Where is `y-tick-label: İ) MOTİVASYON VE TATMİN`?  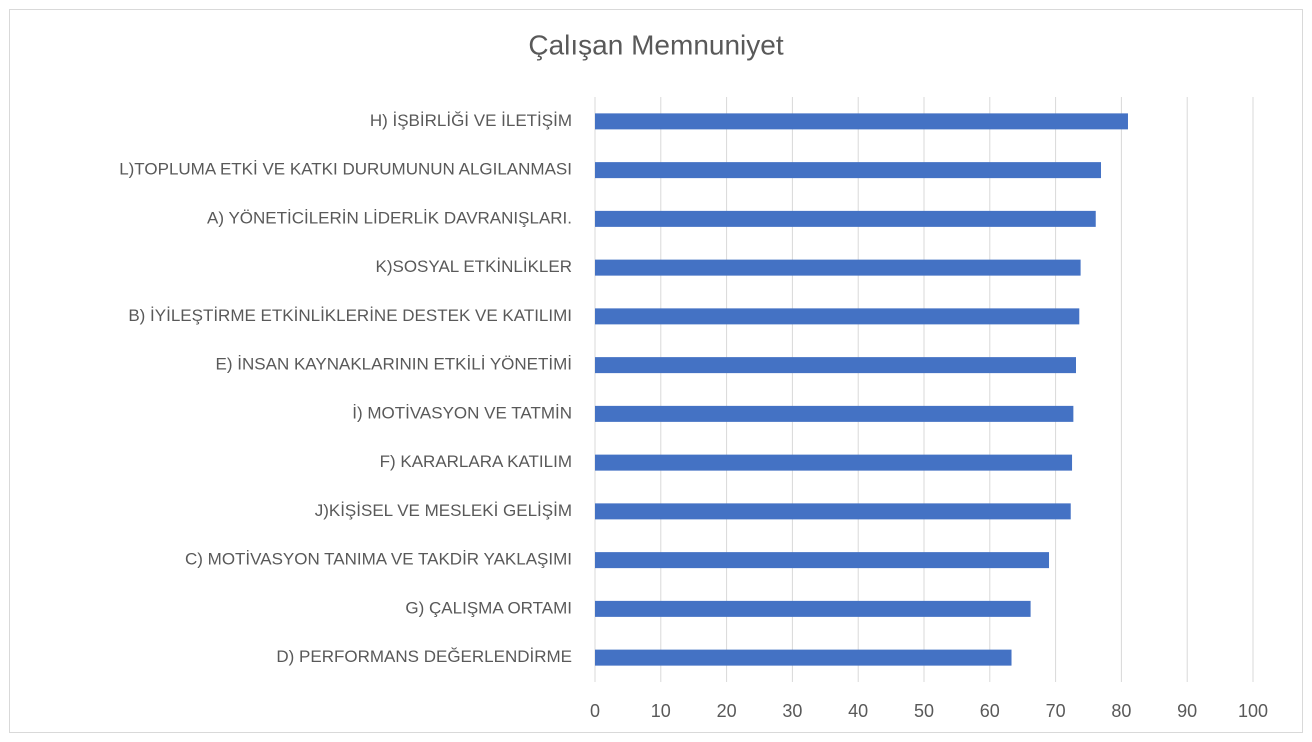 y-tick-label: İ) MOTİVASYON VE TATMİN is located at coordinates (462, 412).